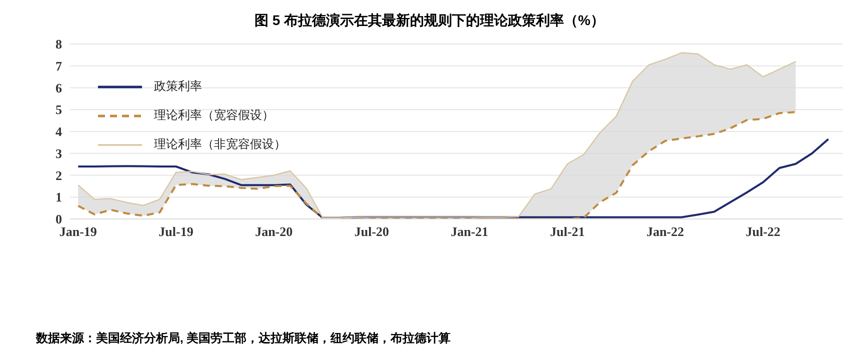  Describe the element at coordinates (763, 232) in the screenshot. I see `x-tick-label: Jul-22` at that location.